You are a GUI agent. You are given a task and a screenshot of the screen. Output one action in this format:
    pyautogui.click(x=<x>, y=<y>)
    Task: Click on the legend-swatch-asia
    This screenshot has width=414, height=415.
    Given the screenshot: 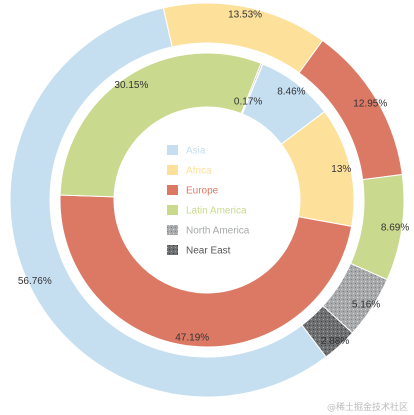 What is the action you would take?
    pyautogui.click(x=172, y=150)
    